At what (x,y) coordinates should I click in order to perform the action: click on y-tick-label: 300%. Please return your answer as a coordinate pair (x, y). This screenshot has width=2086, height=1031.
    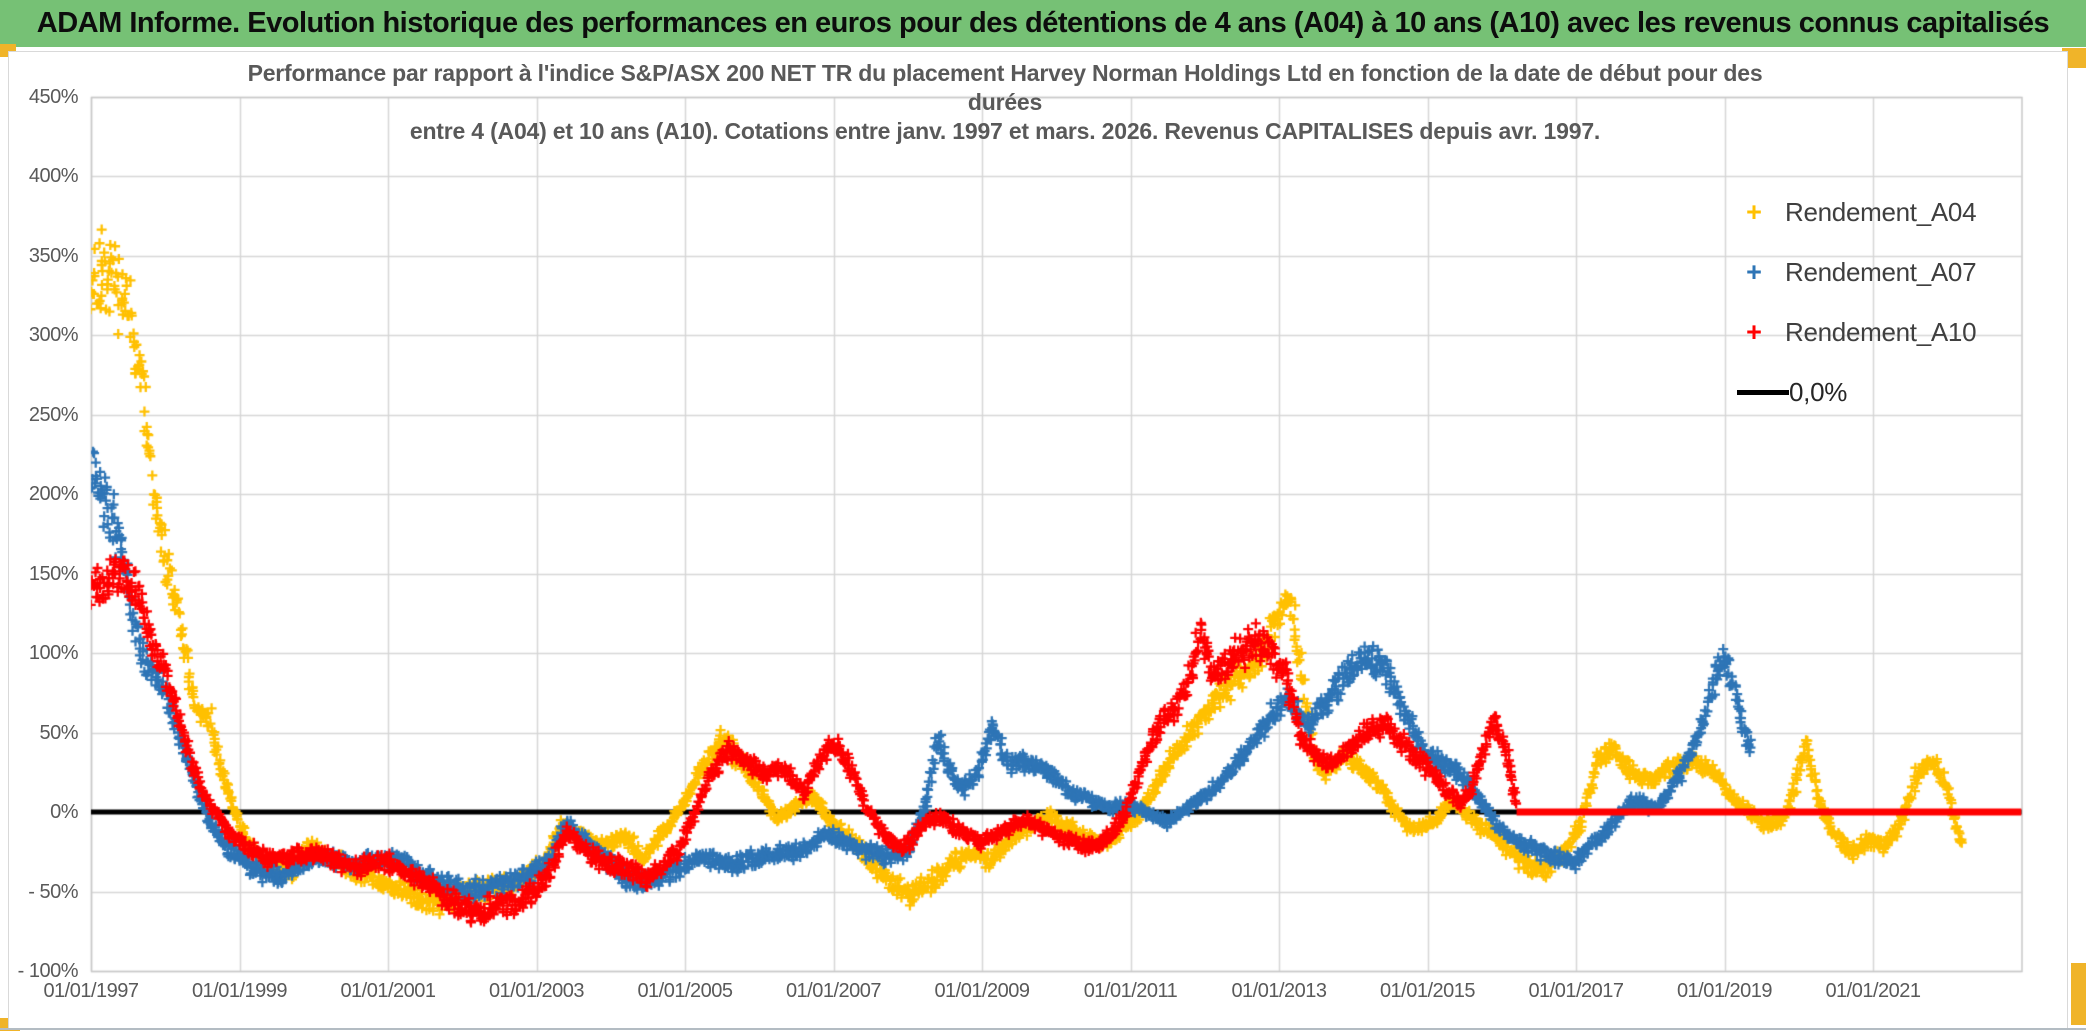
    Looking at the image, I should click on (53, 335).